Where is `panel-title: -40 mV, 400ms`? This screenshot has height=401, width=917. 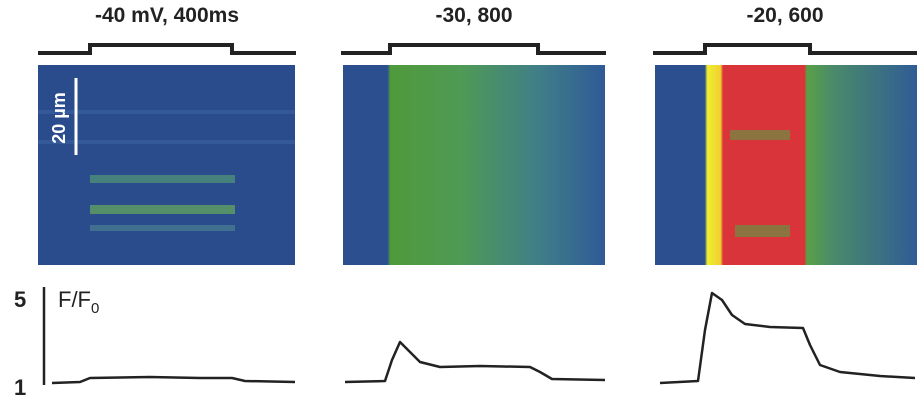 panel-title: -40 mV, 400ms is located at coordinates (167, 15).